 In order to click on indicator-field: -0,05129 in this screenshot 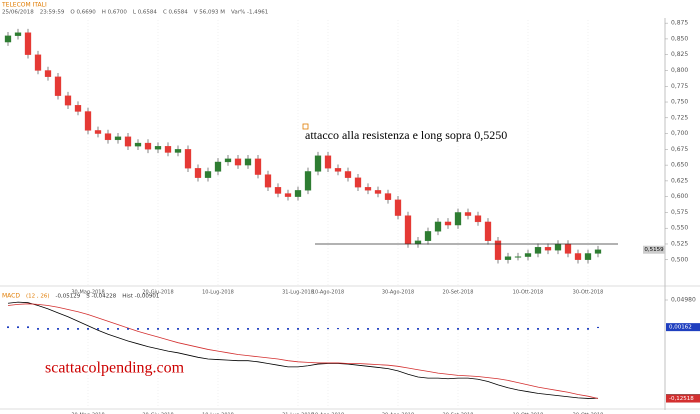, I will do `click(68, 297)`.